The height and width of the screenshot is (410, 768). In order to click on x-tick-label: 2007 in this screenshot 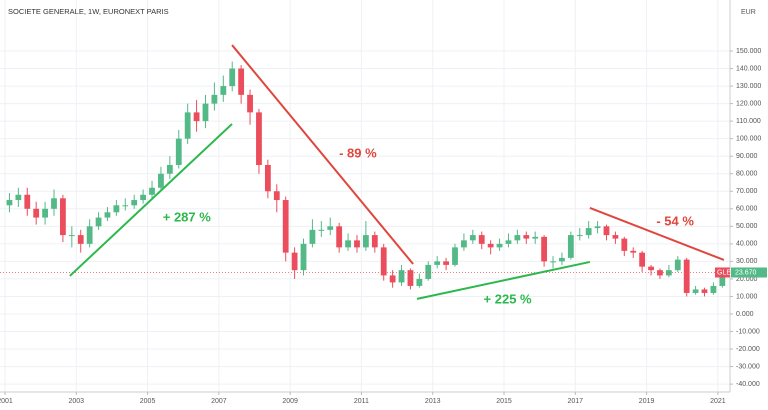, I will do `click(219, 401)`.